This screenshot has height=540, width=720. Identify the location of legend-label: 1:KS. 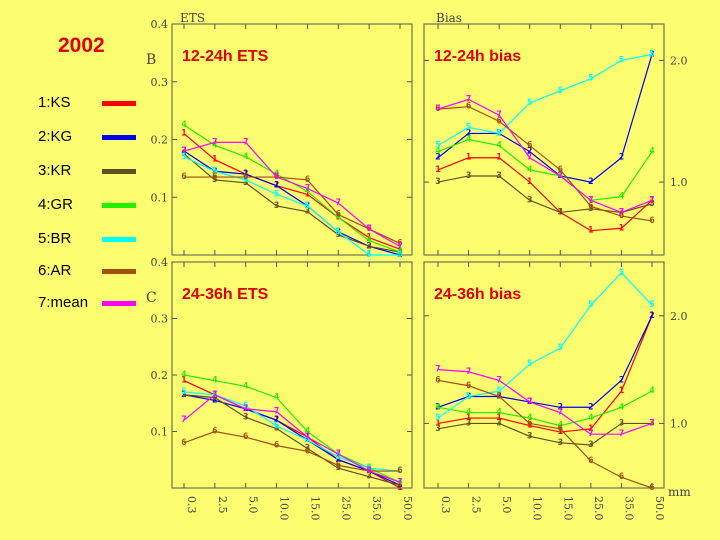
(54, 102).